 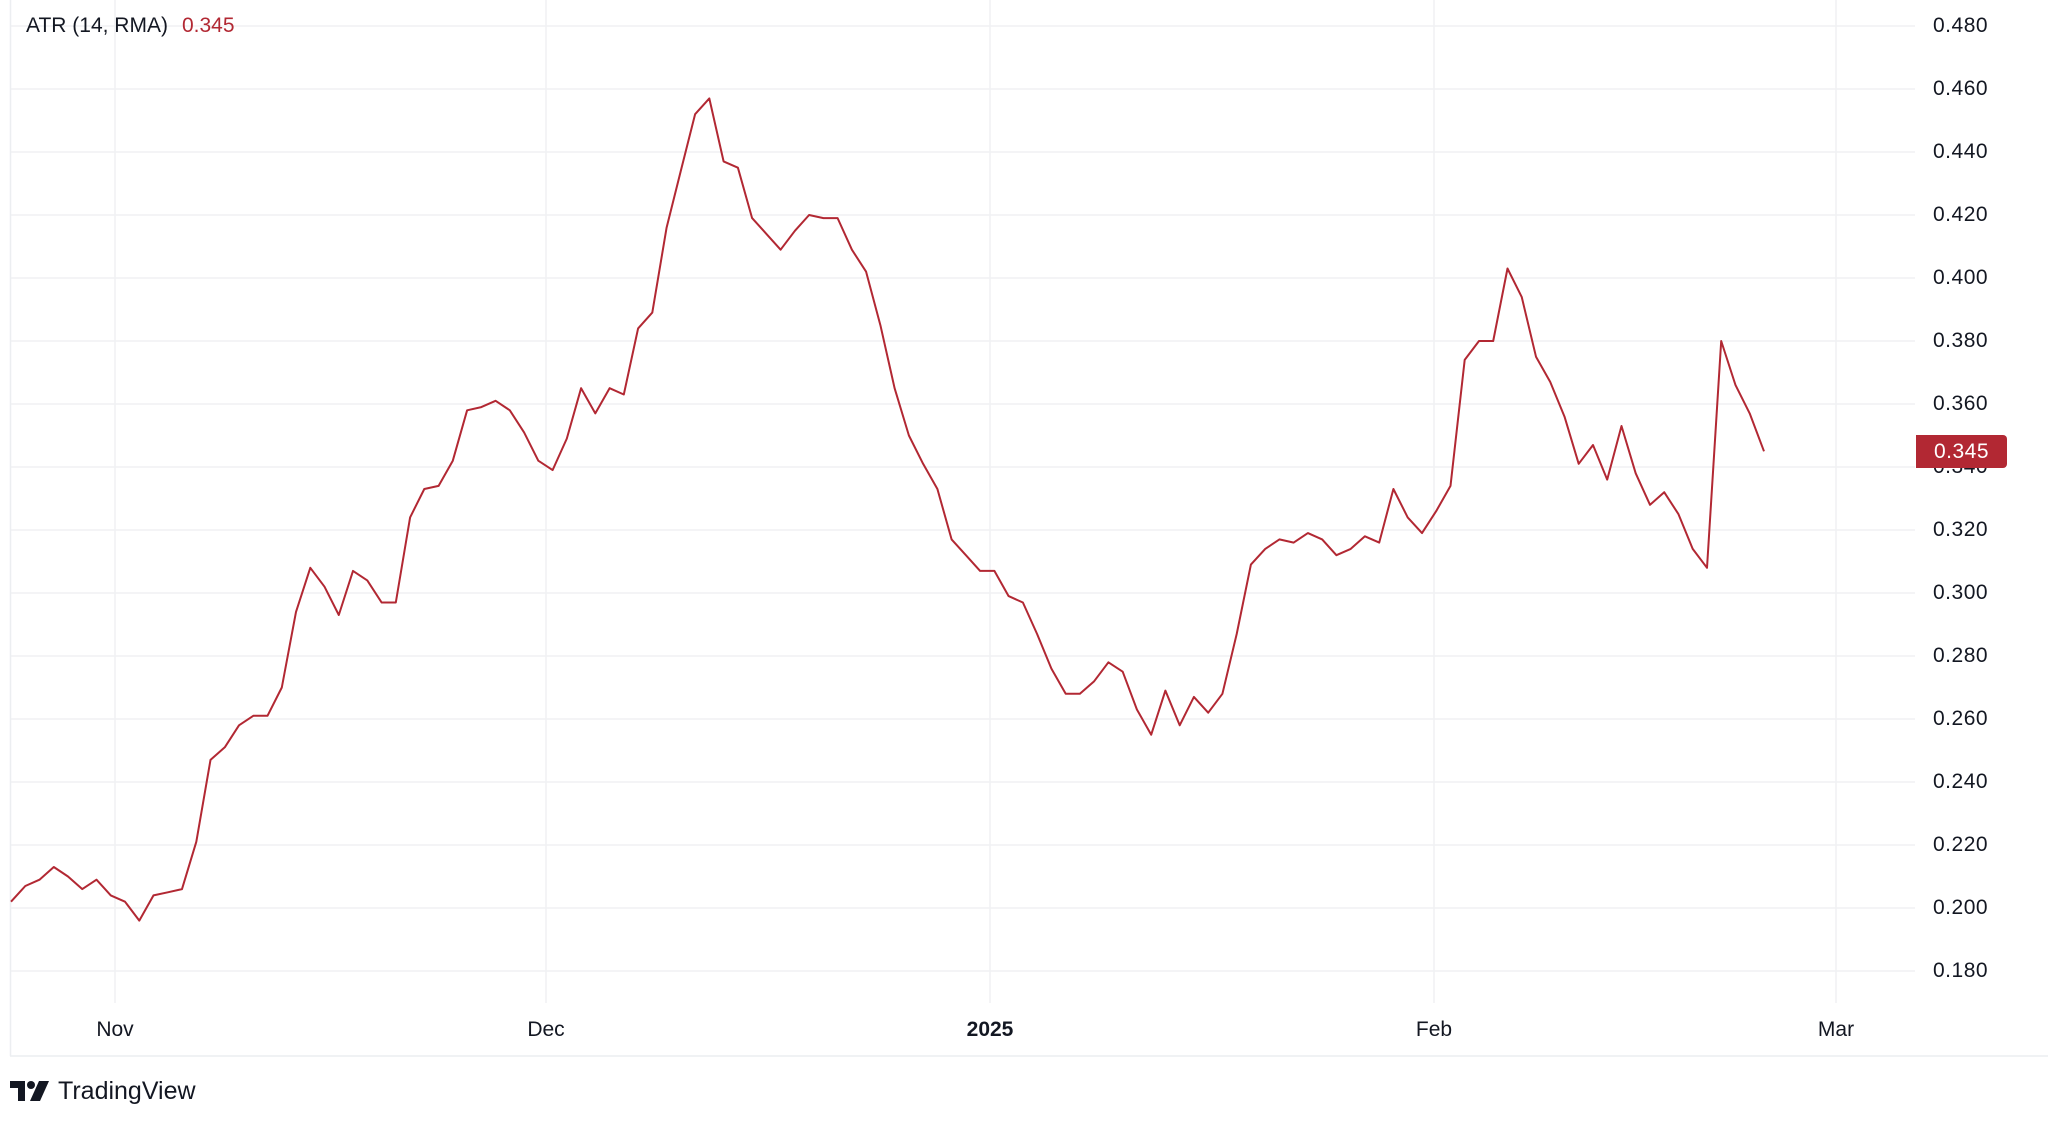 I want to click on price-axis-label: 0.420, so click(x=1961, y=214).